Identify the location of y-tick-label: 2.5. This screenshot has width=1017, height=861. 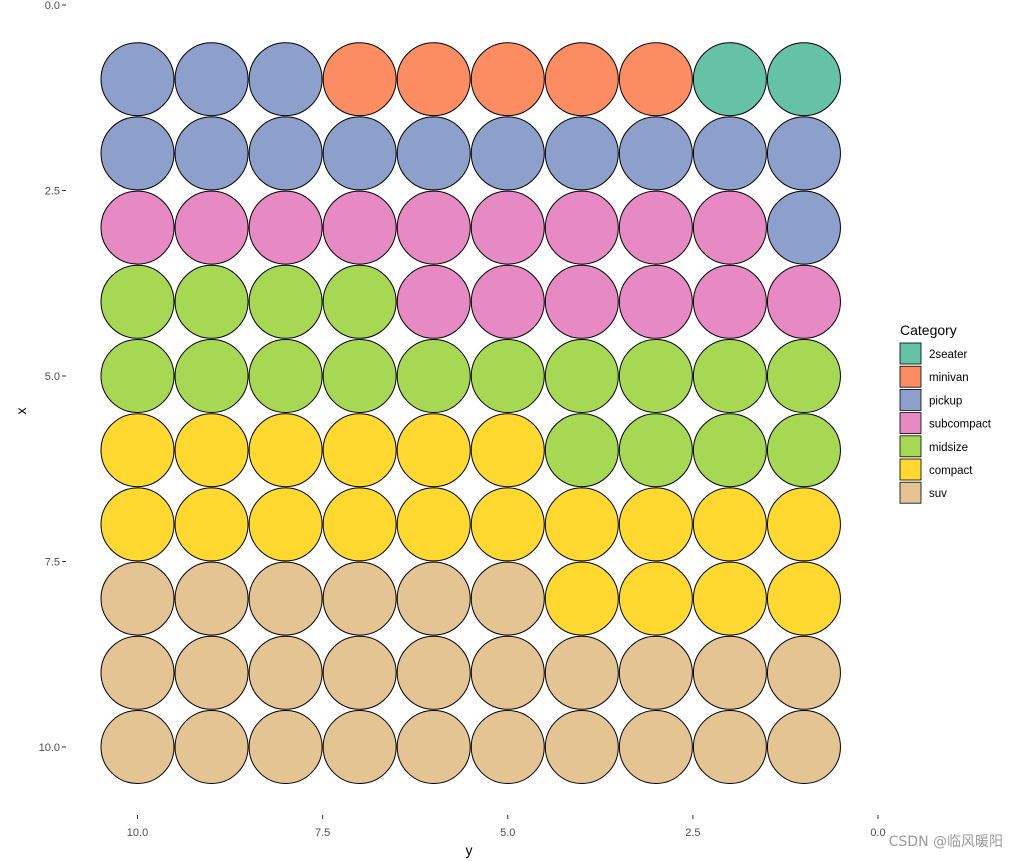
(52, 192).